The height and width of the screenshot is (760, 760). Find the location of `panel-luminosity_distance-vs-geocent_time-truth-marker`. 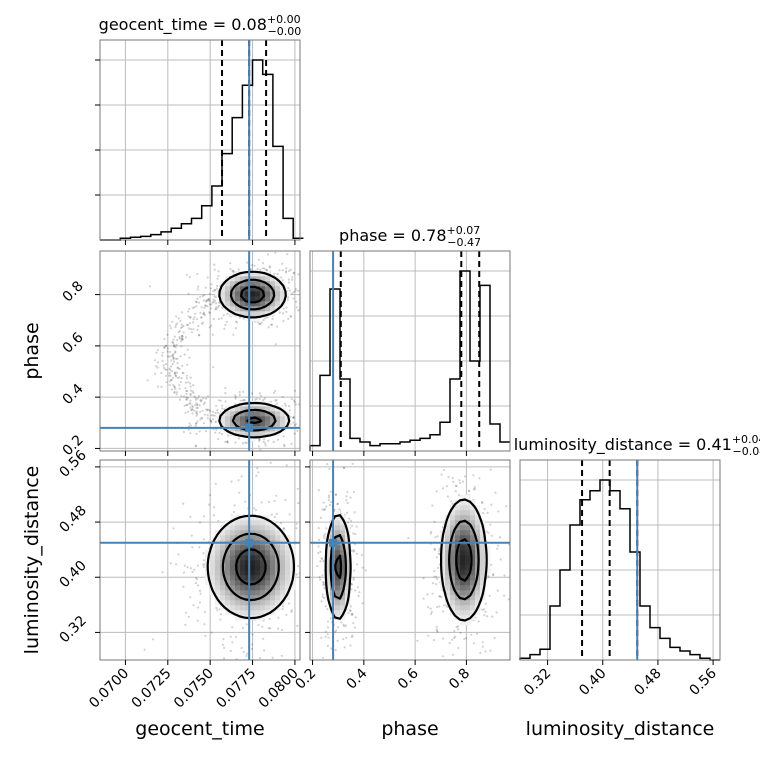

panel-luminosity_distance-vs-geocent_time-truth-marker is located at coordinates (249, 542).